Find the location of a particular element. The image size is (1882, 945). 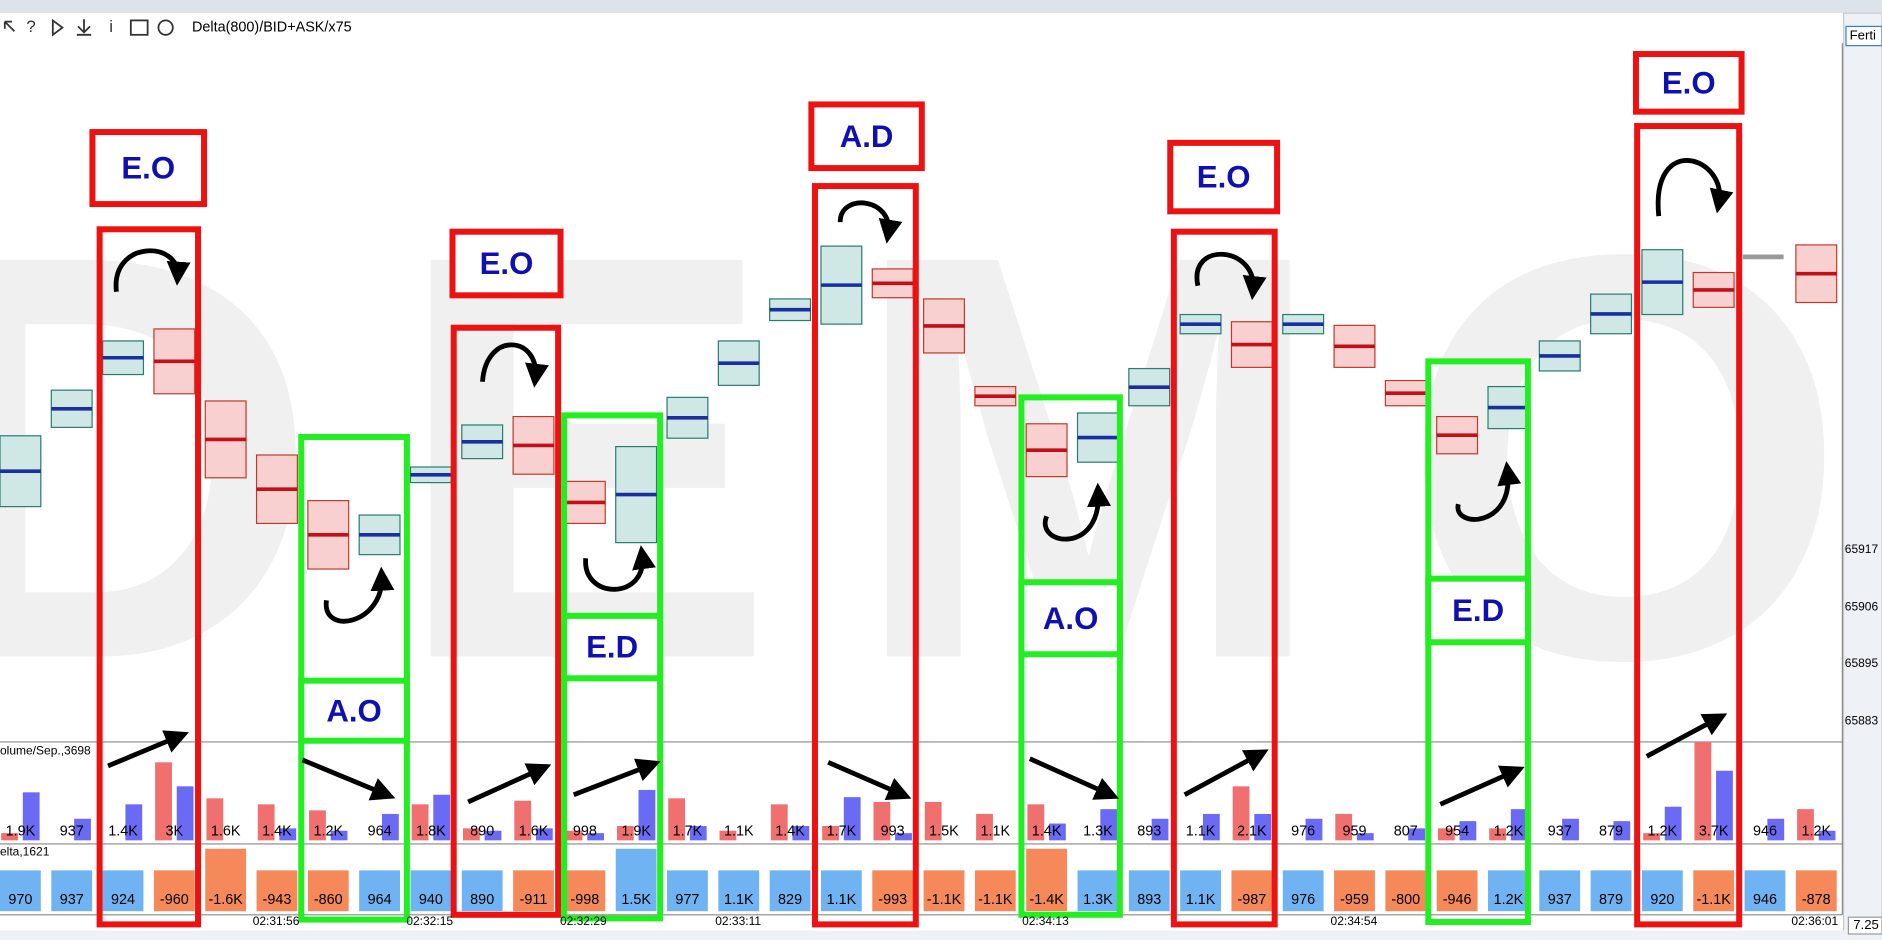

volume-label: 937 is located at coordinates (72, 832).